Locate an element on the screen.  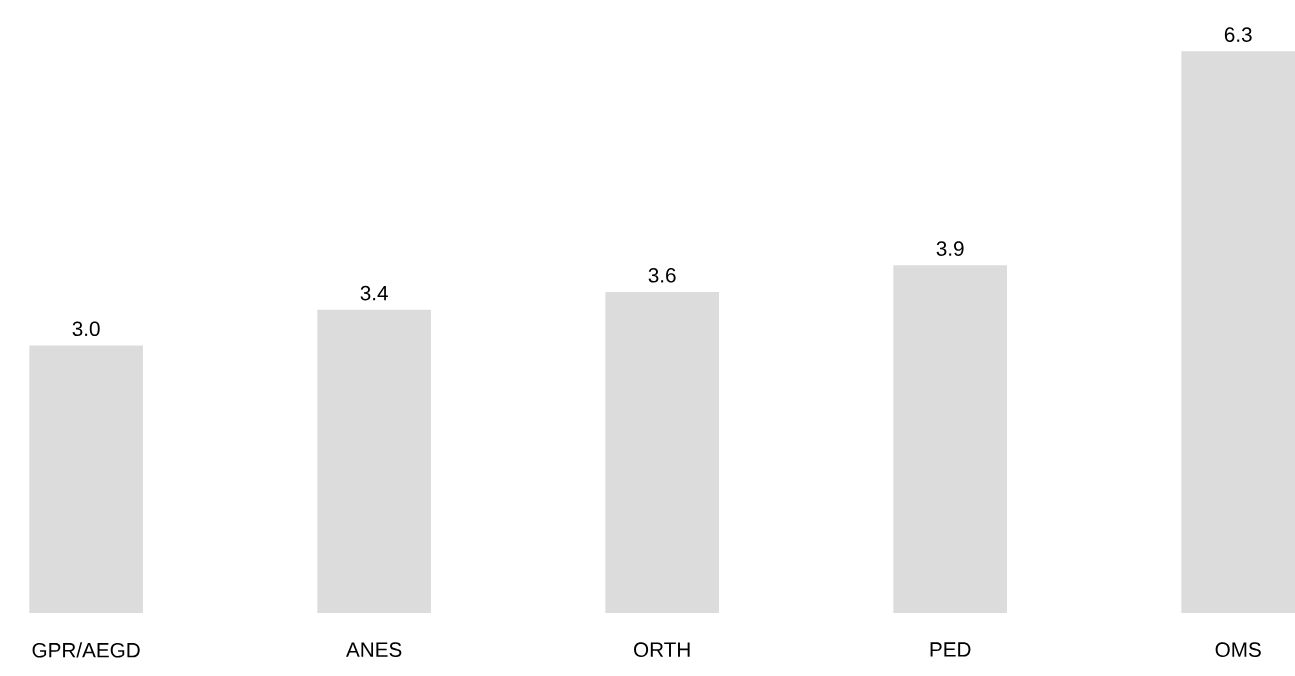
x-tick-label: PED is located at coordinates (950, 649).